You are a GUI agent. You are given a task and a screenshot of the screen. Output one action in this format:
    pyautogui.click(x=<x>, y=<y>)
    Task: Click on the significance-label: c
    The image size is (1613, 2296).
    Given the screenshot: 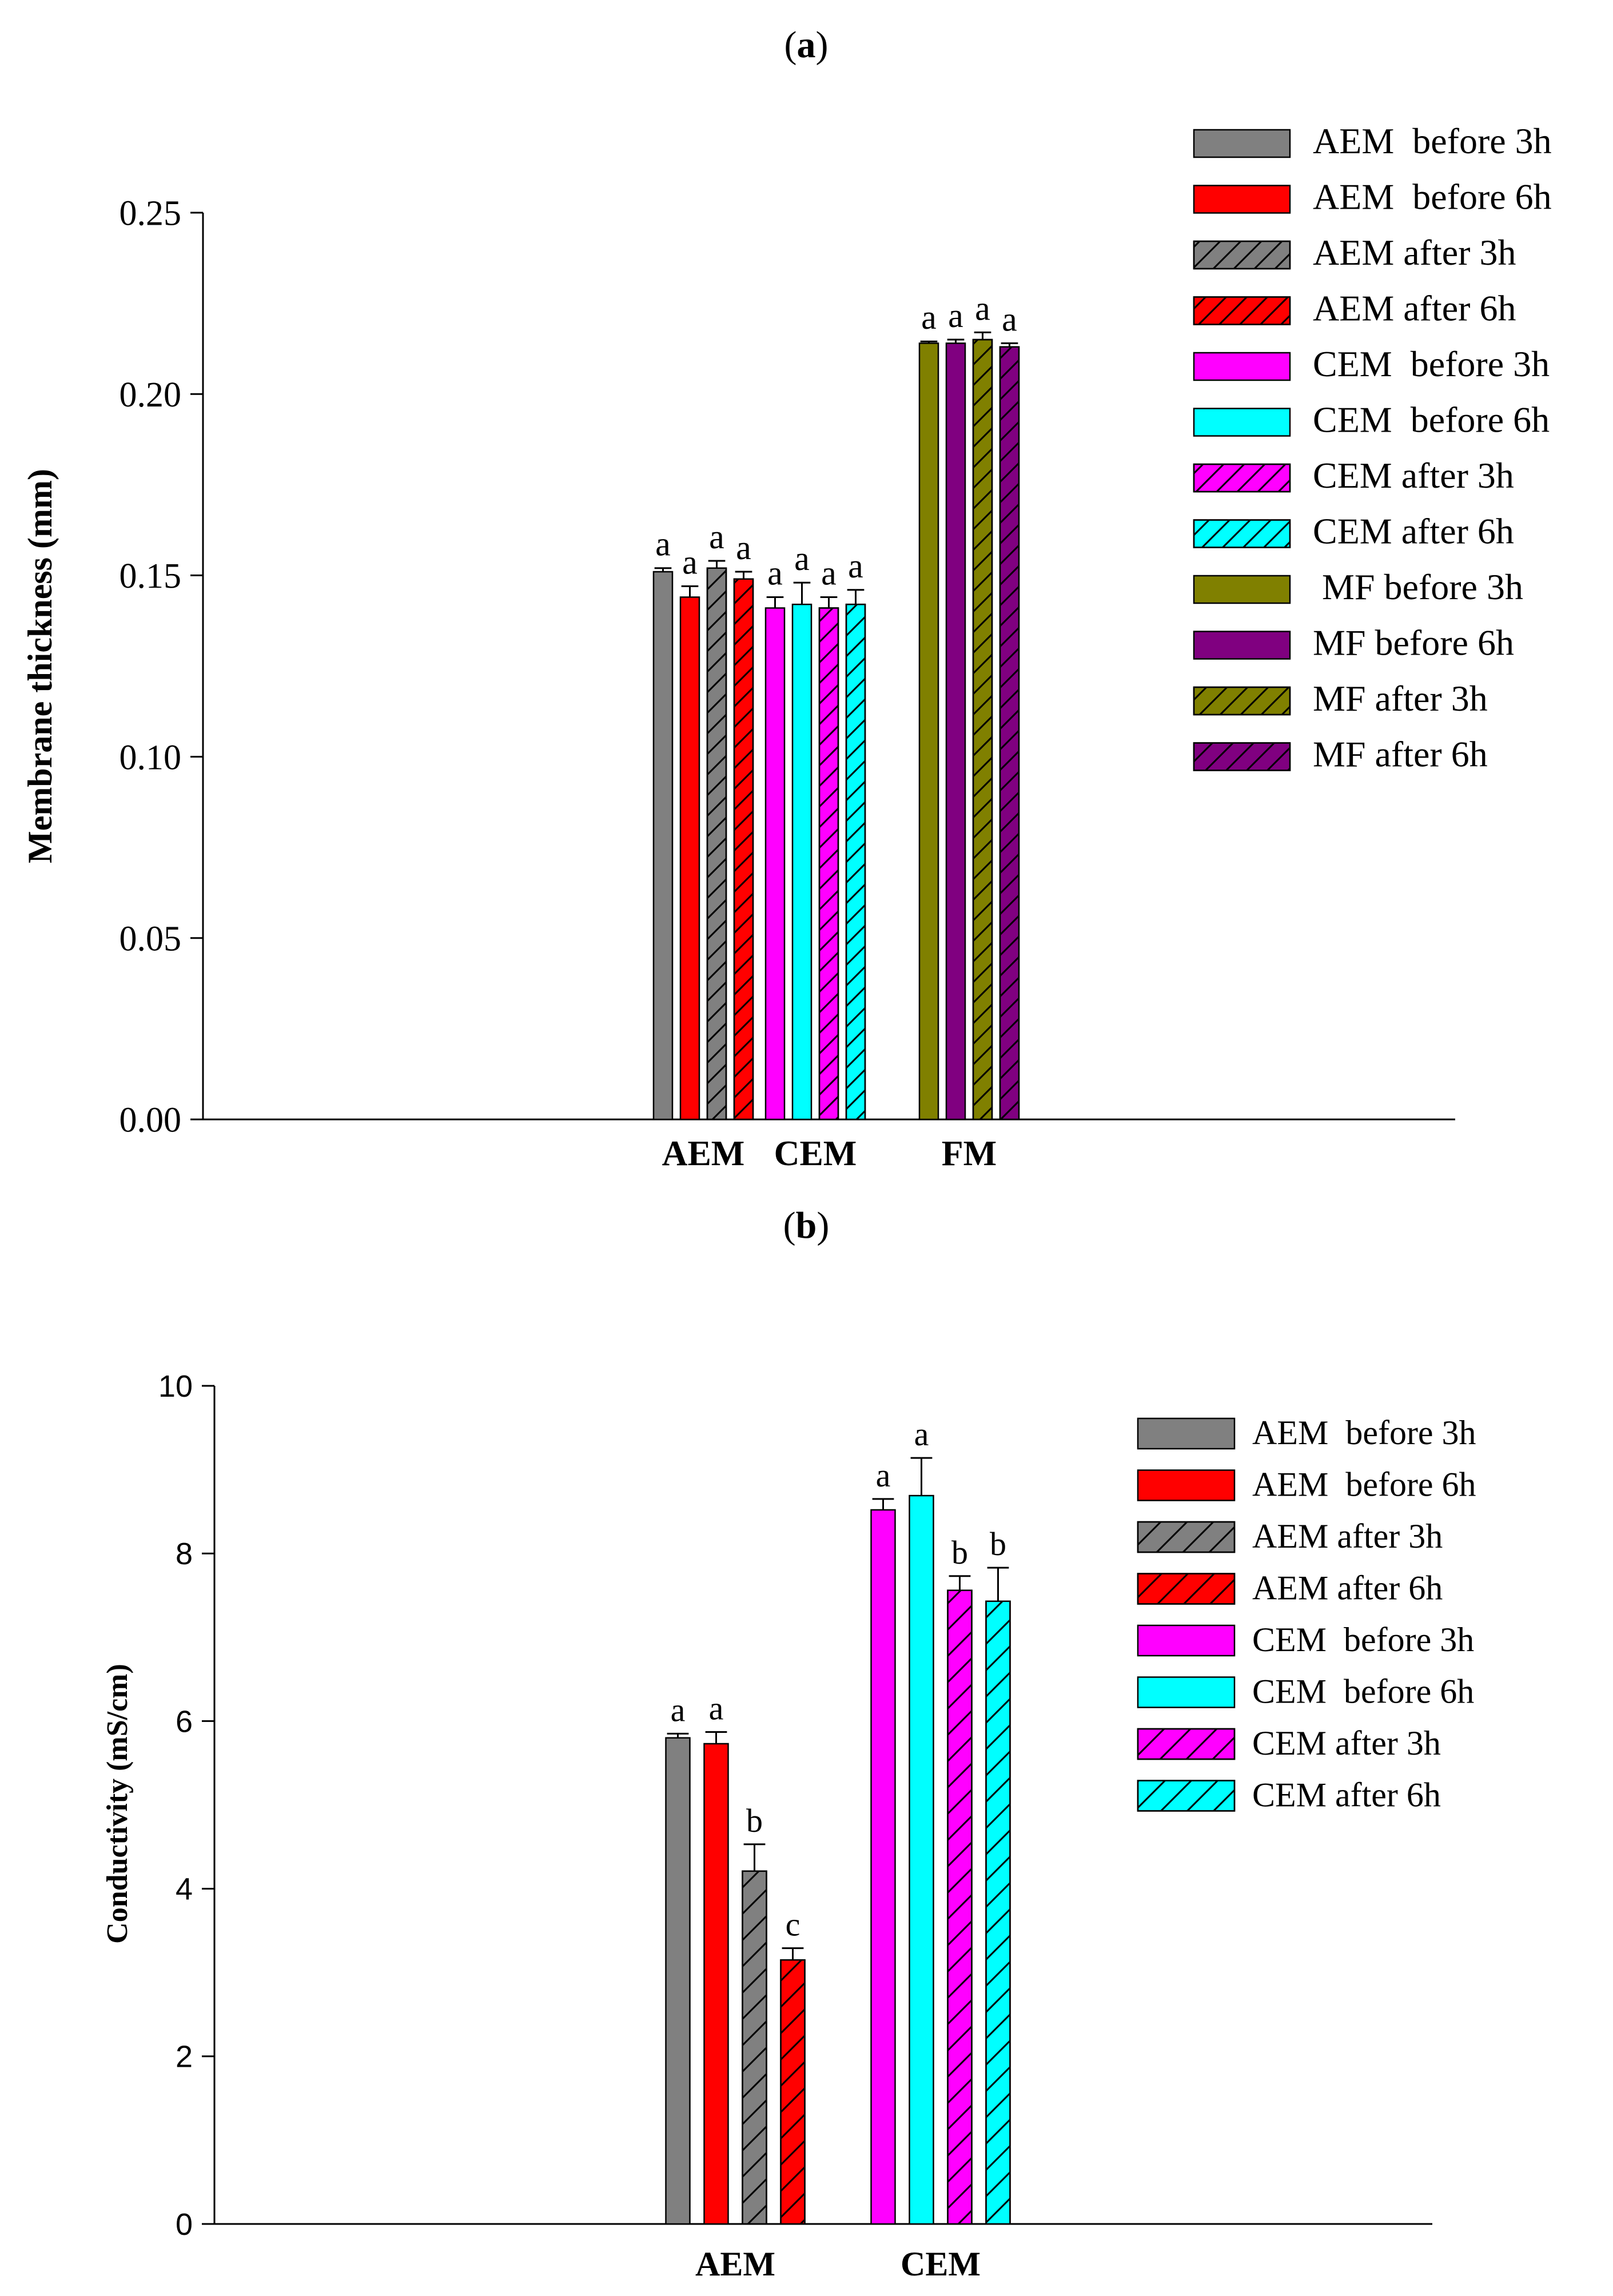 What is the action you would take?
    pyautogui.click(x=793, y=1925)
    